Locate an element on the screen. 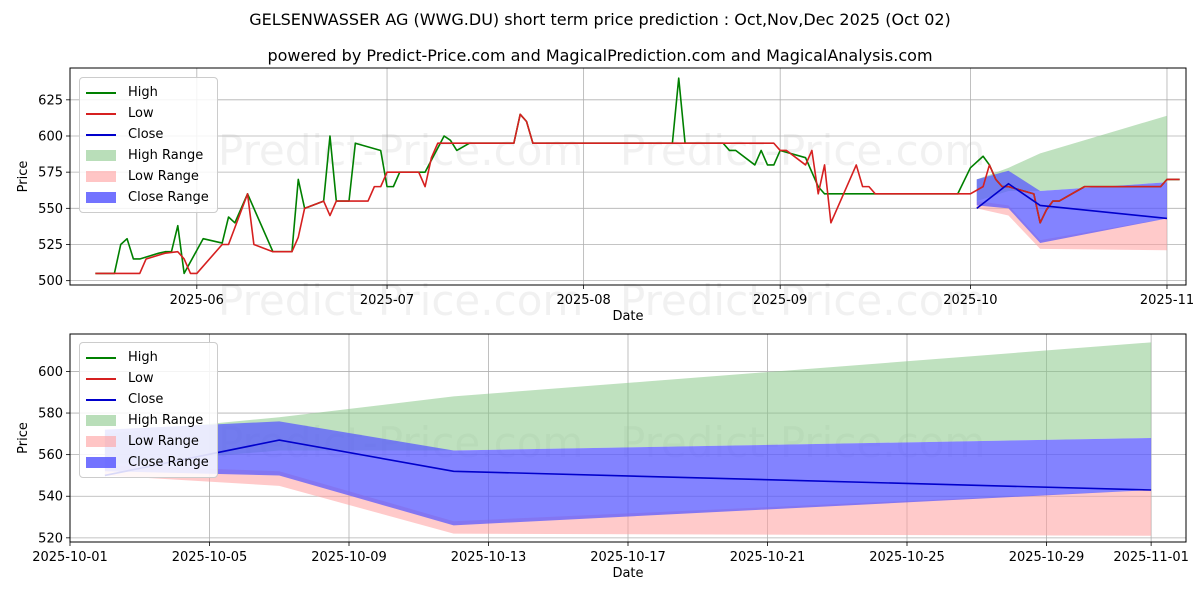  x-tick-label: 2025-09 is located at coordinates (780, 300).